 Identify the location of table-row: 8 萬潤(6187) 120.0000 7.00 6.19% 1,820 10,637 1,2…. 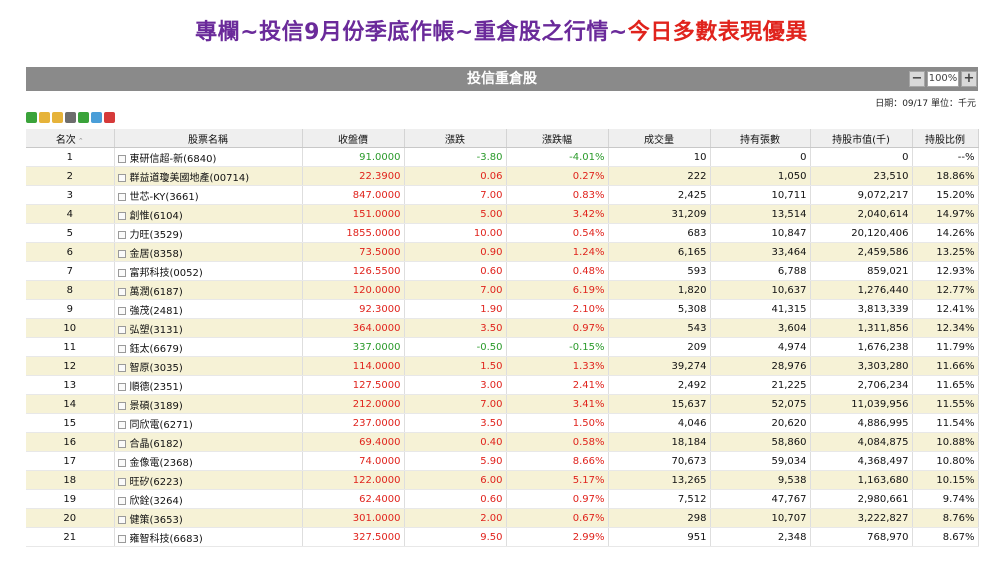
(502, 290).